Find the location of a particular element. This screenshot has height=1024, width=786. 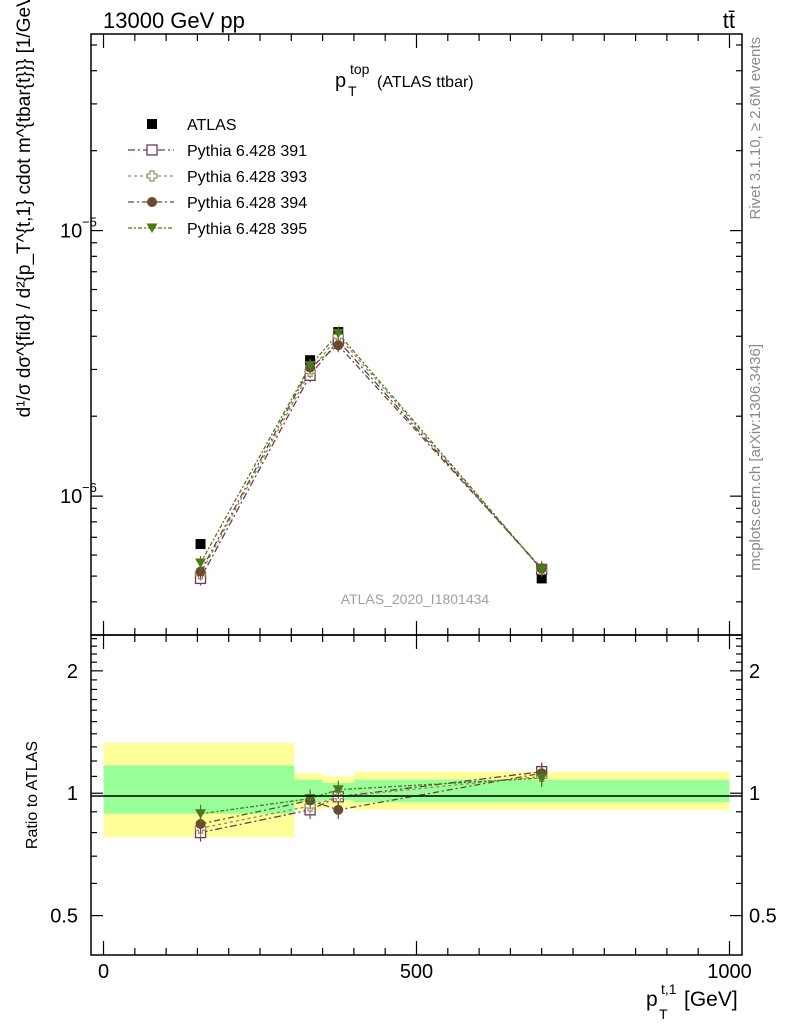

main-ytick-exp: −5 is located at coordinates (89, 222).